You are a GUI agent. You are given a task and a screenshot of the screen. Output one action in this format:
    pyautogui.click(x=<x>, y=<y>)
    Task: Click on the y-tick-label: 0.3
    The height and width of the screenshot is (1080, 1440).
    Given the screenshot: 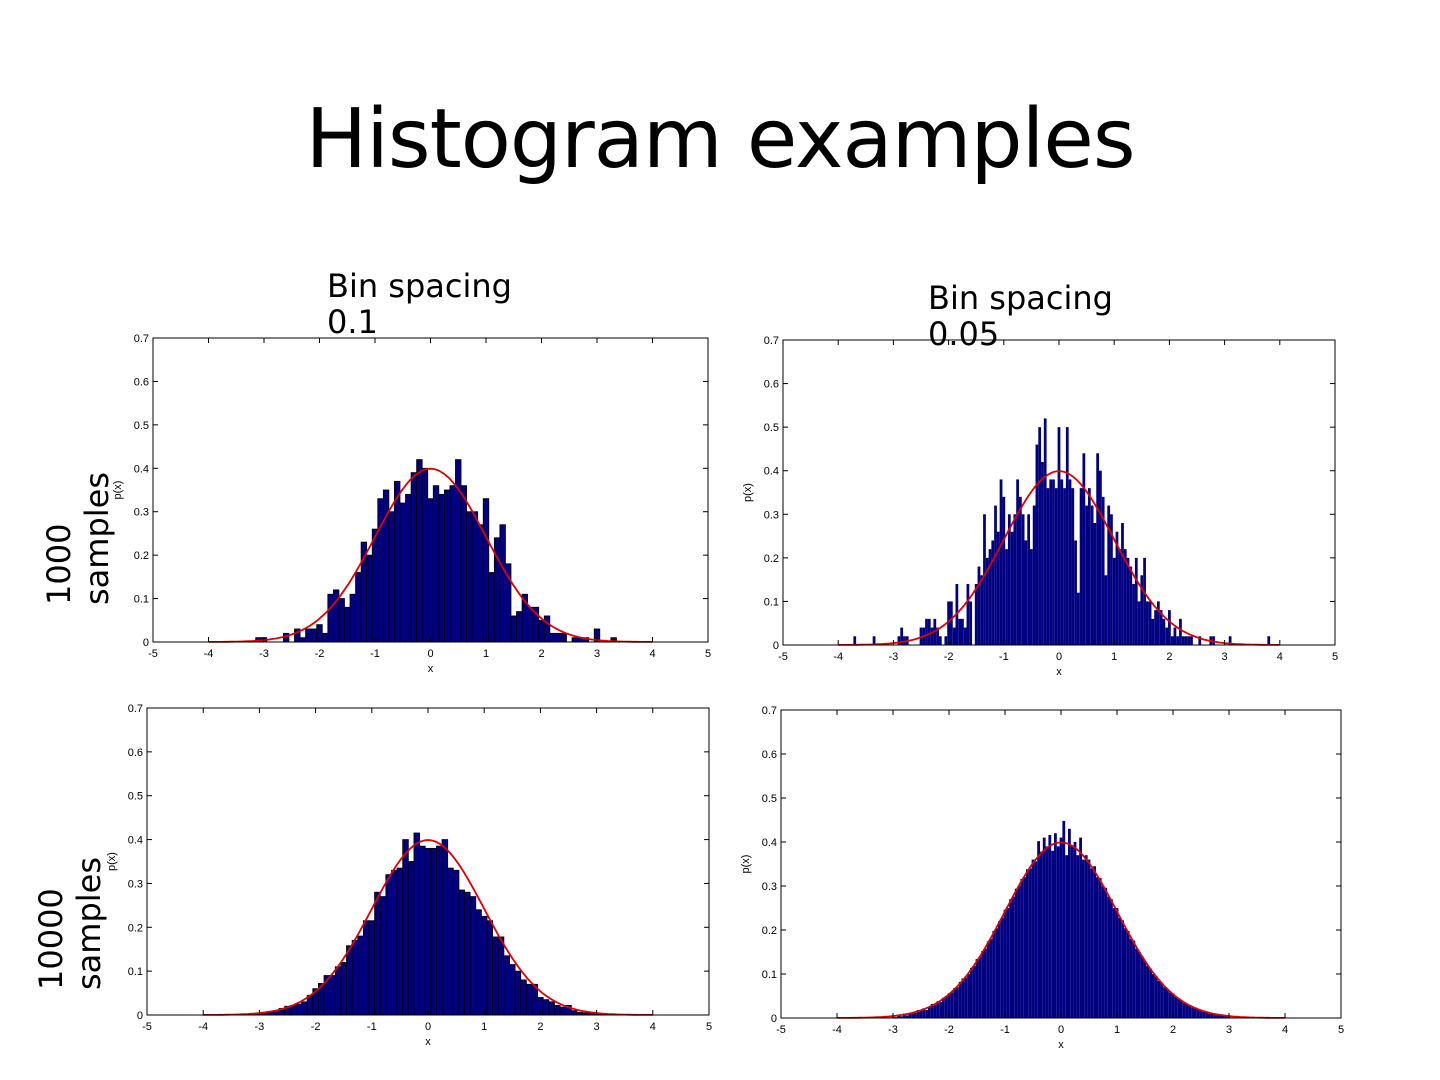 What is the action you would take?
    pyautogui.click(x=141, y=513)
    